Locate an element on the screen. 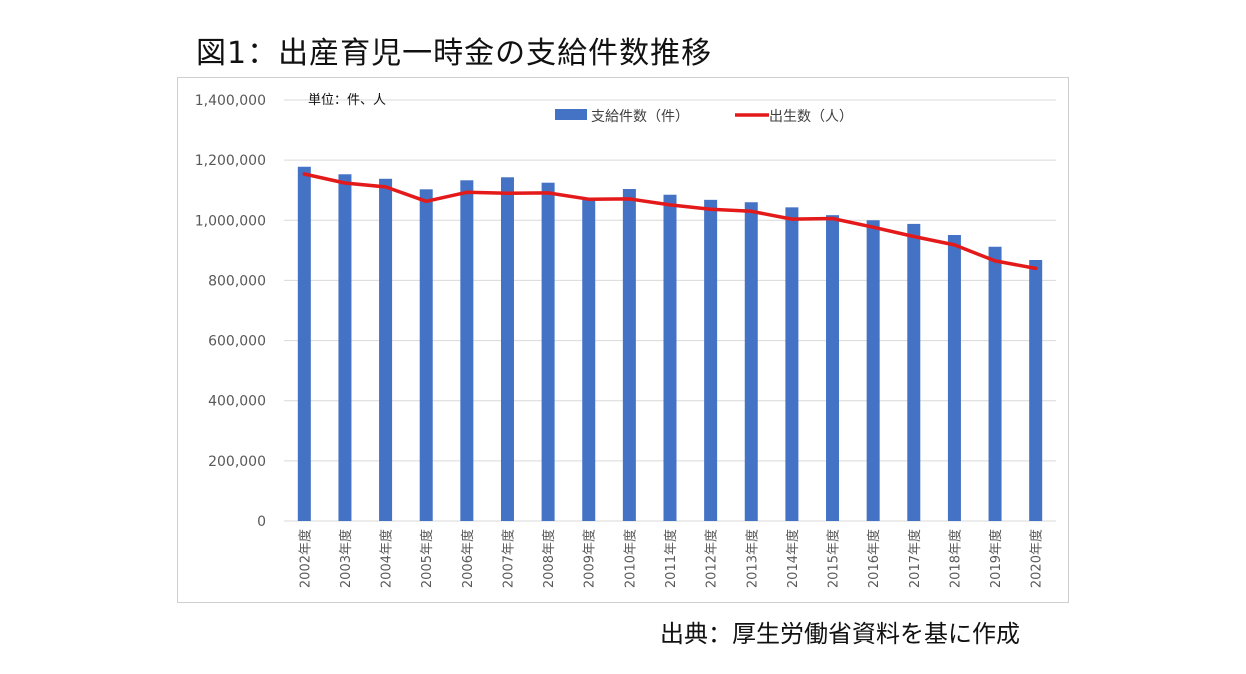 This screenshot has height=674, width=1246. x-tick-label: 2020年度 is located at coordinates (1037, 558).